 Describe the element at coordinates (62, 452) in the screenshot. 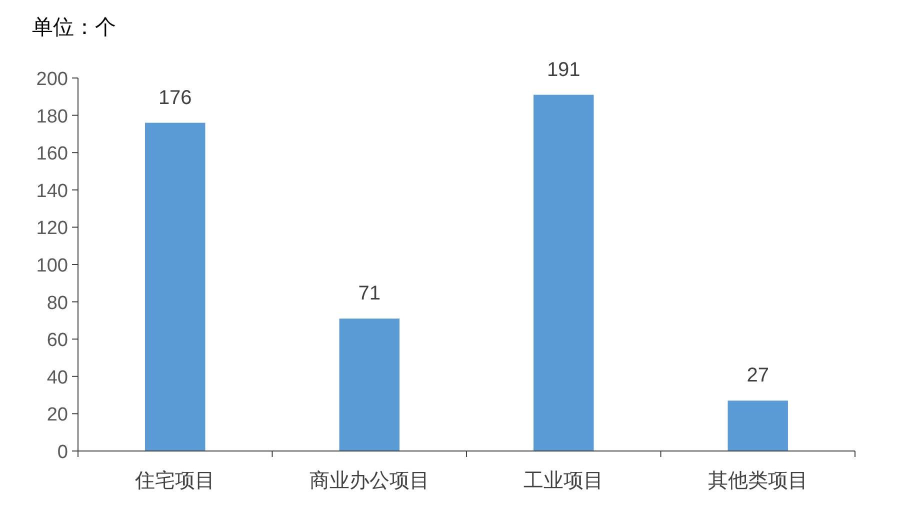

I see `y-tick-label: 0` at that location.